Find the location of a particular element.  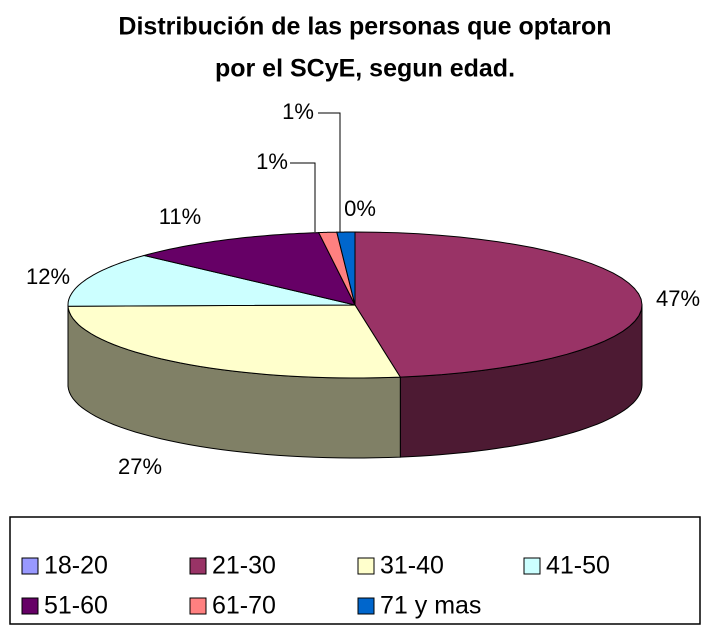

data-label: 11% is located at coordinates (180, 216).